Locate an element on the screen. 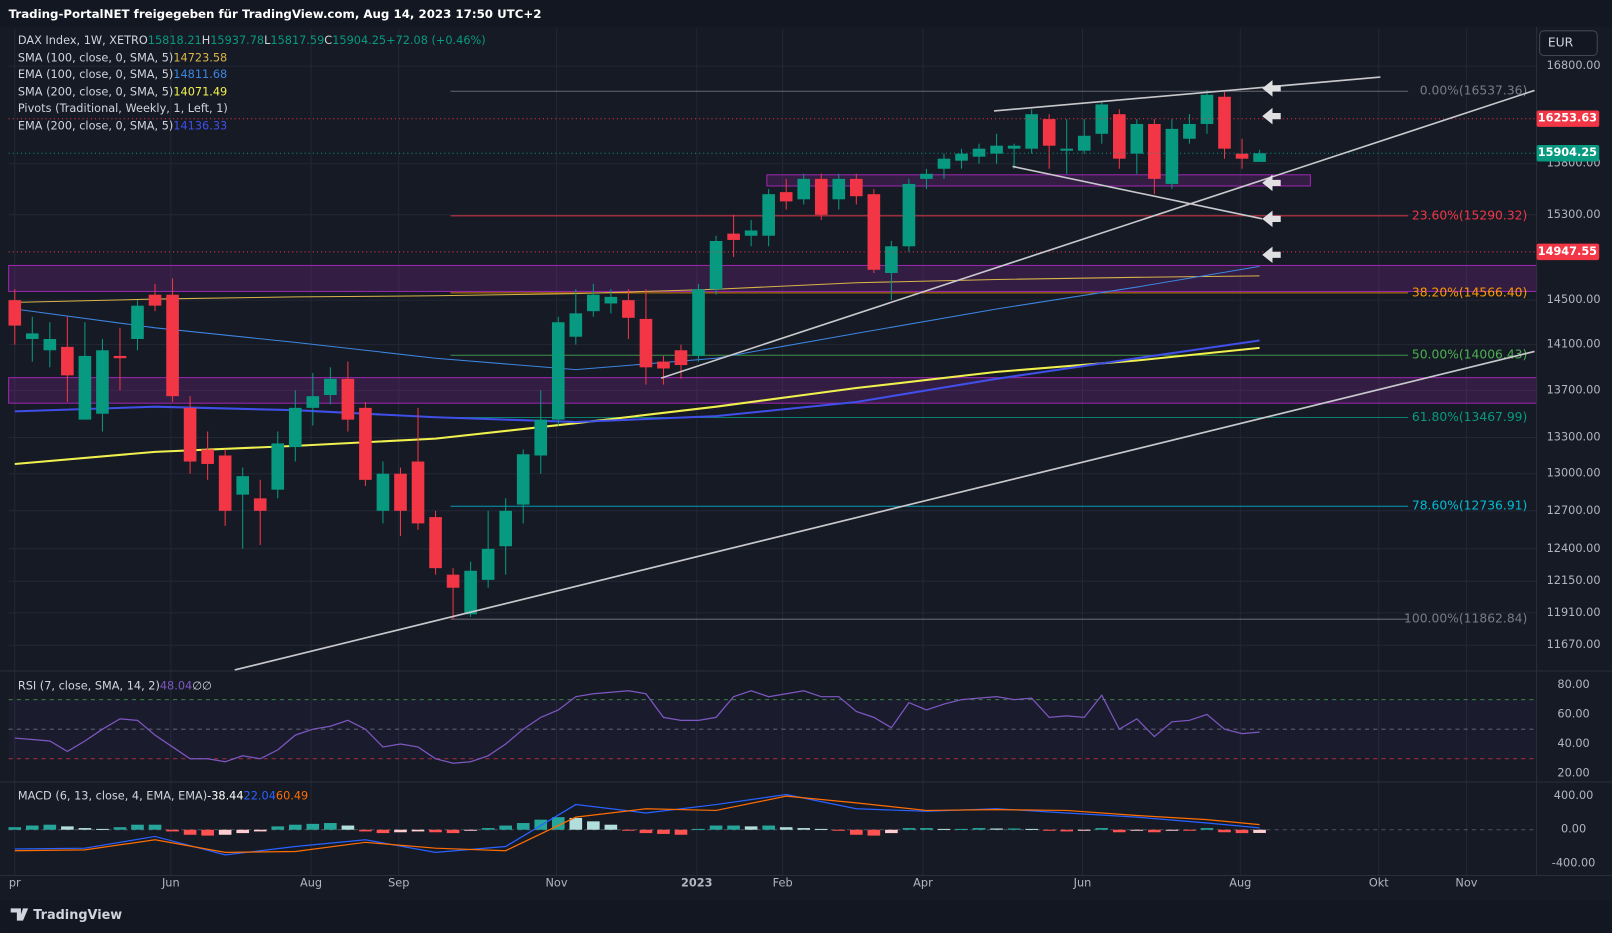 The width and height of the screenshot is (1612, 933). price-tag-label: 14947.55 is located at coordinates (1567, 251).